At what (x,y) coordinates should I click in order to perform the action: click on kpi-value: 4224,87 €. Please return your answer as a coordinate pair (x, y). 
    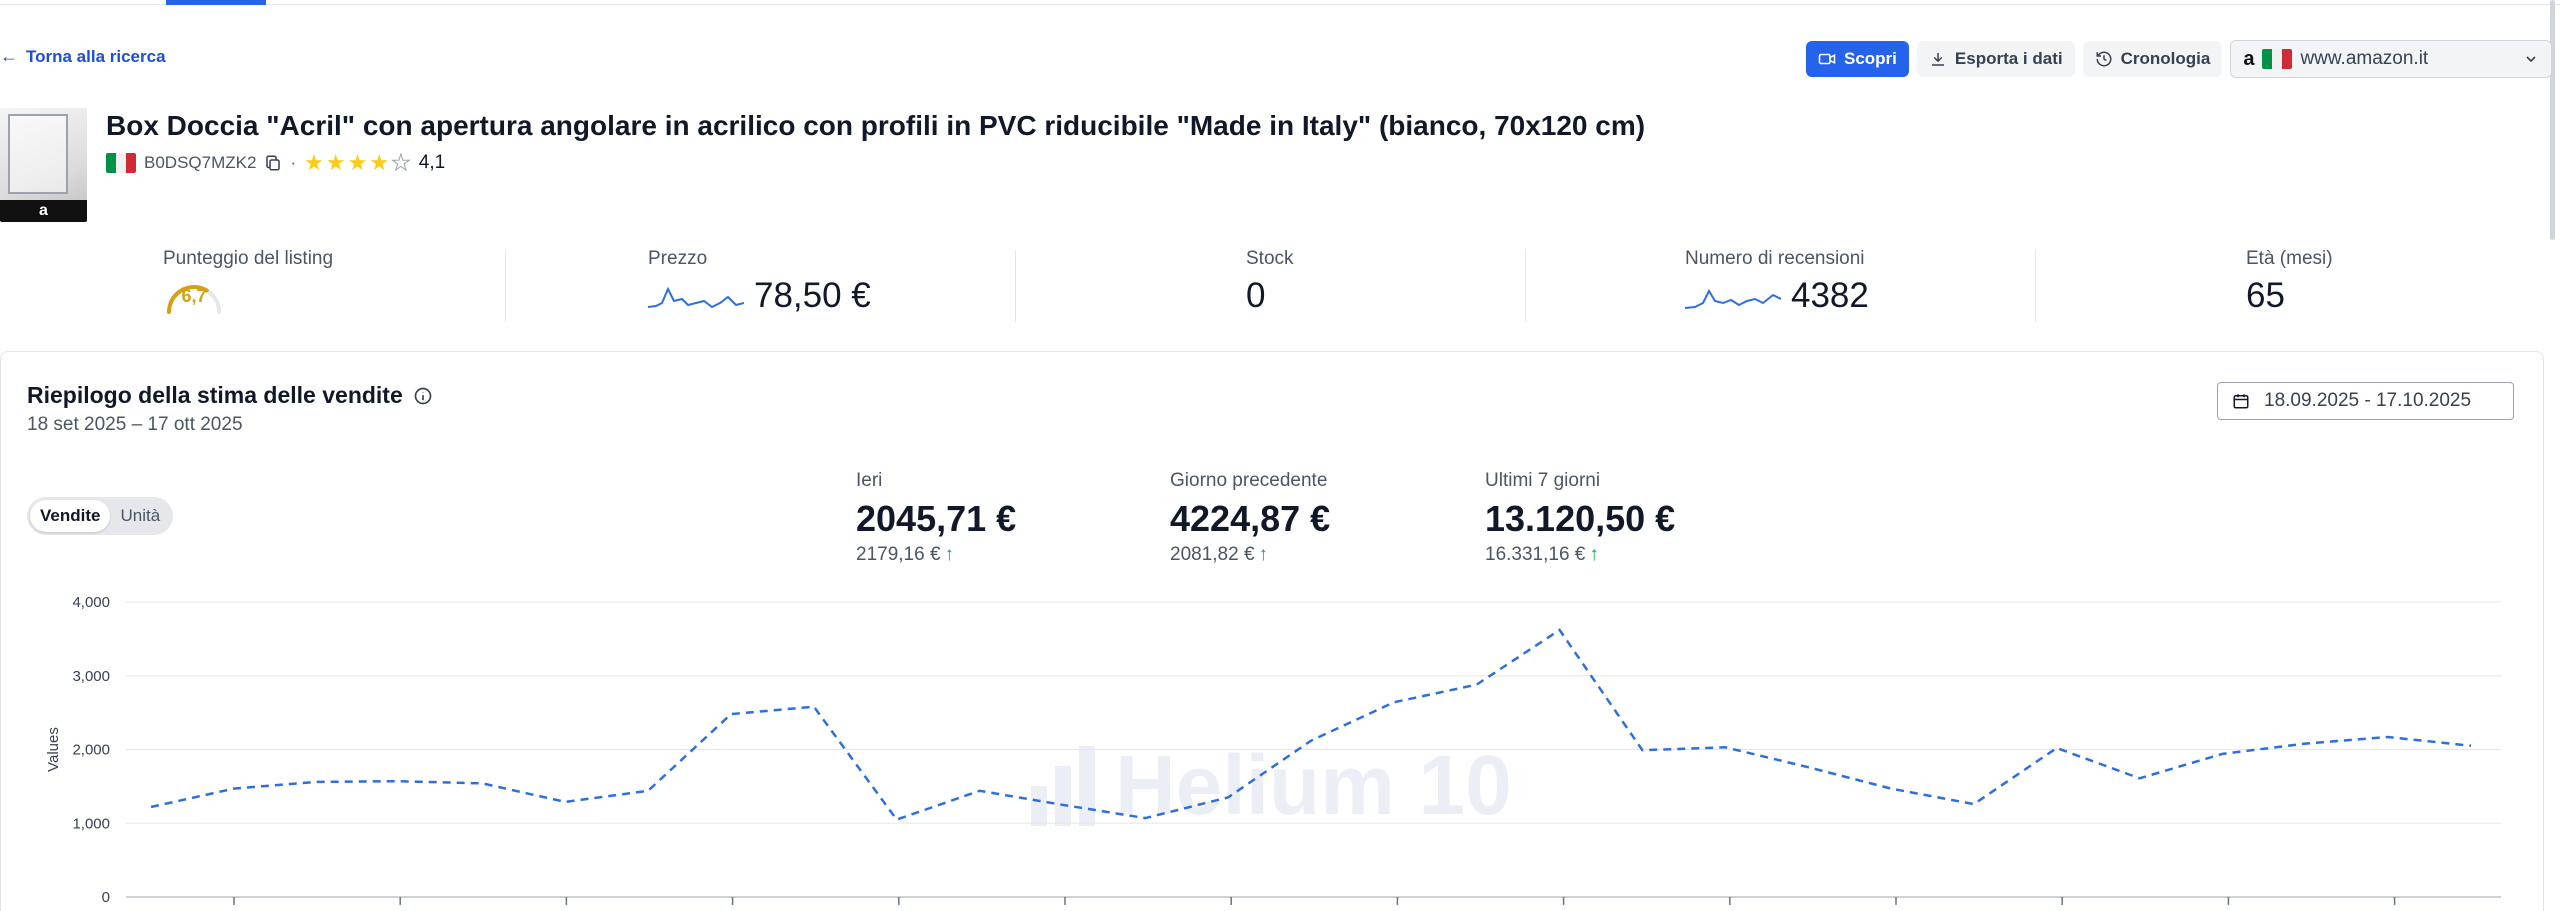
    Looking at the image, I should click on (1250, 518).